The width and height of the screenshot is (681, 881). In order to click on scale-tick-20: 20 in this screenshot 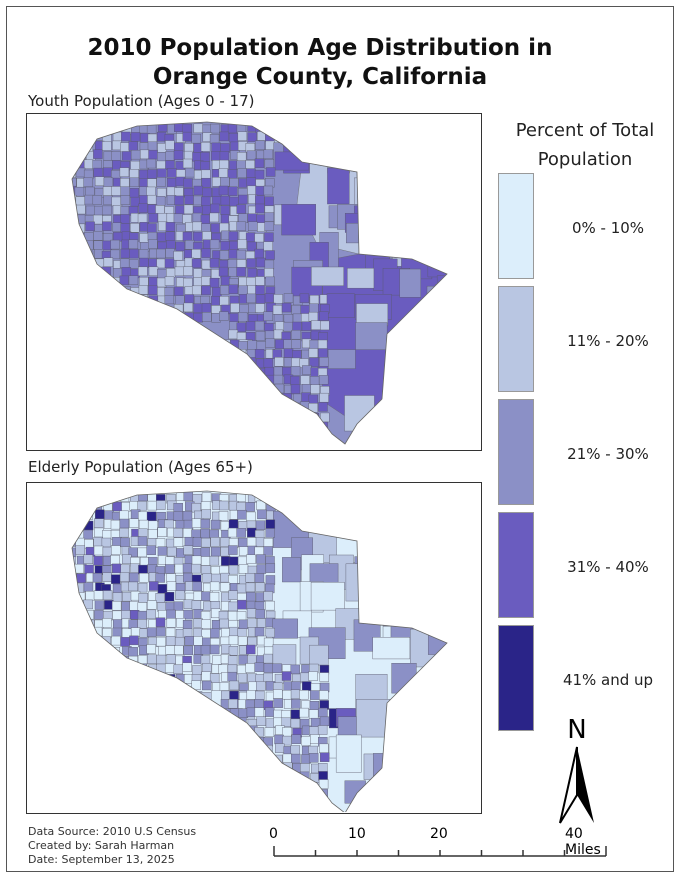, I will do `click(439, 834)`.